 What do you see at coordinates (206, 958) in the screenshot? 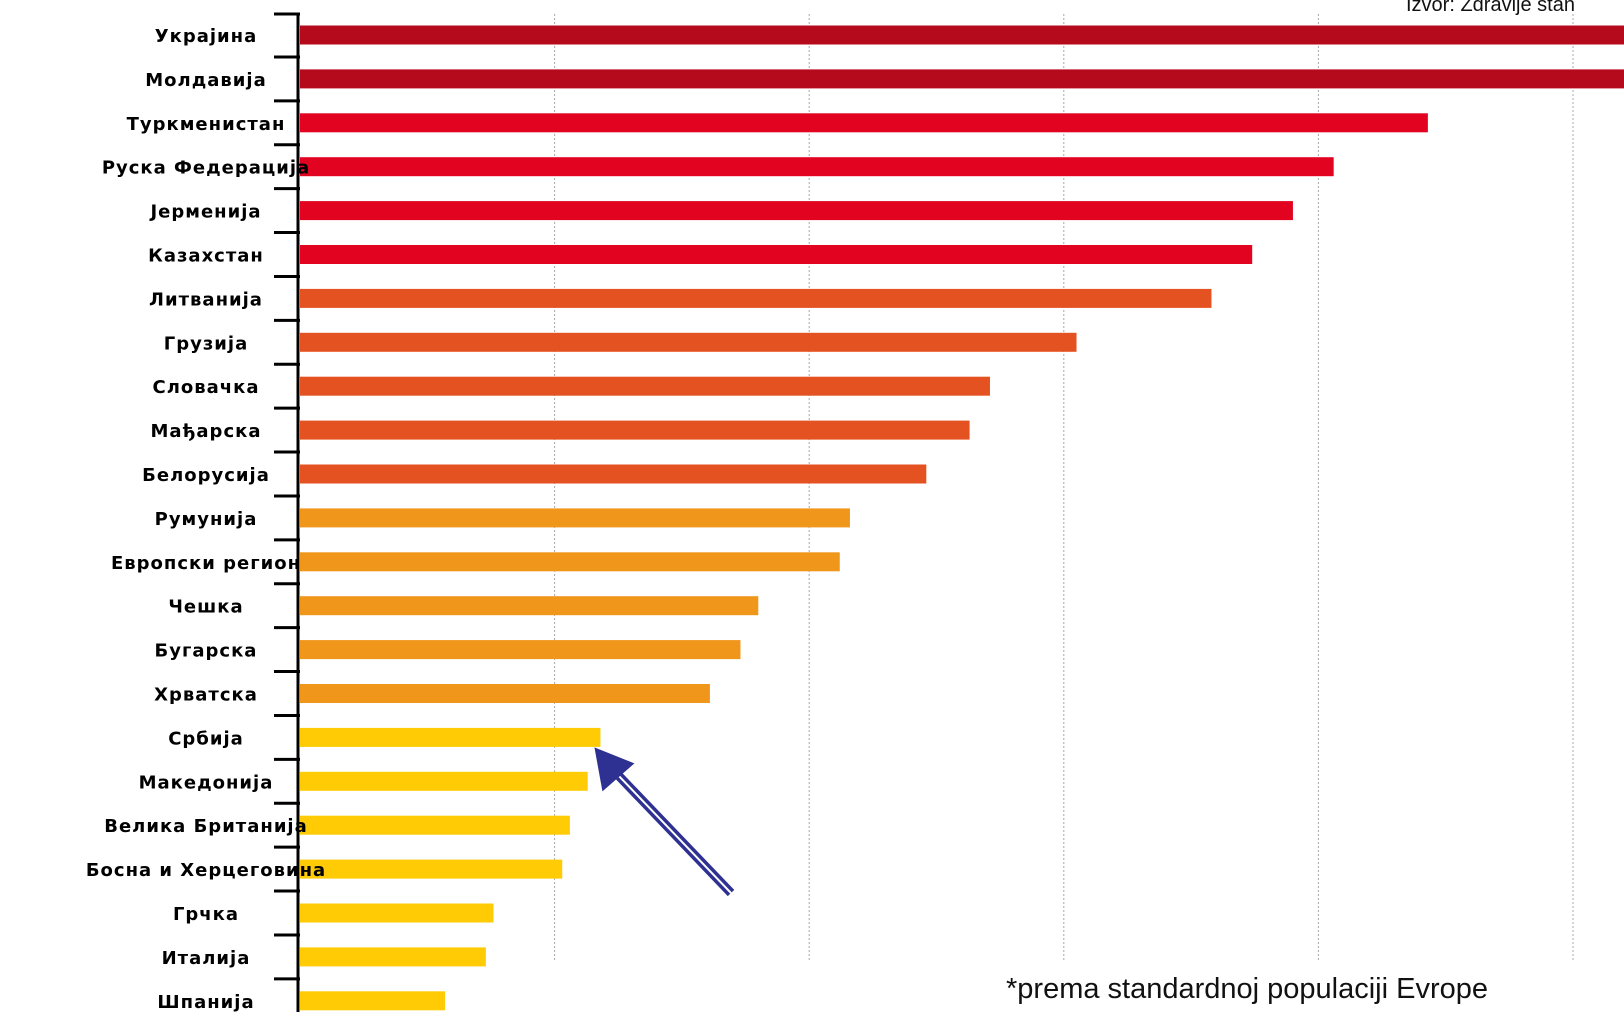
I see `category-label: Италија` at bounding box center [206, 958].